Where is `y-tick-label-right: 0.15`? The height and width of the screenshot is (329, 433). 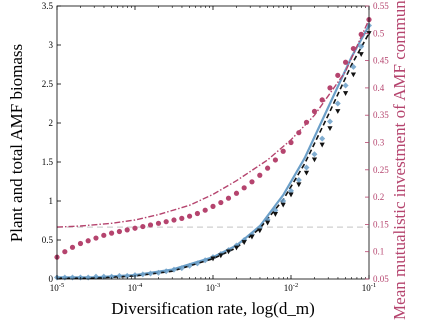
y-tick-label-right: 0.15 is located at coordinates (381, 224).